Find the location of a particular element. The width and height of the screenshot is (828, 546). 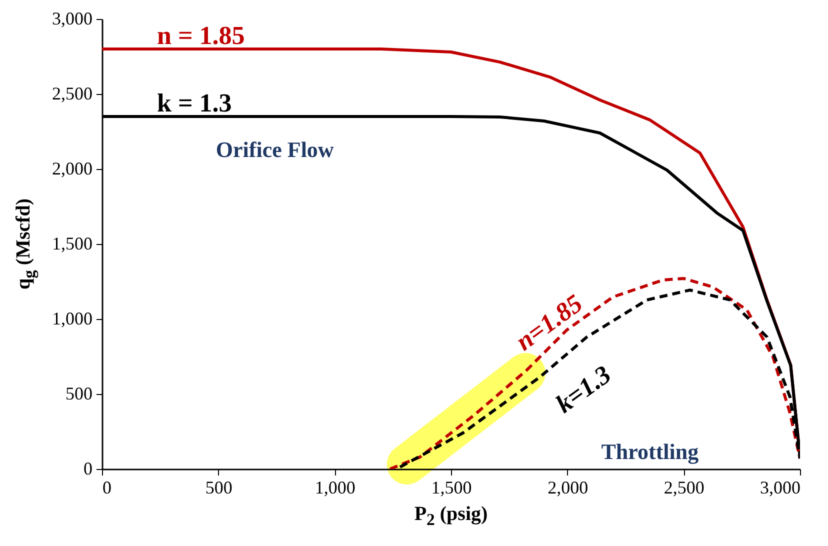

x-tick-label: 1,500 is located at coordinates (451, 488).